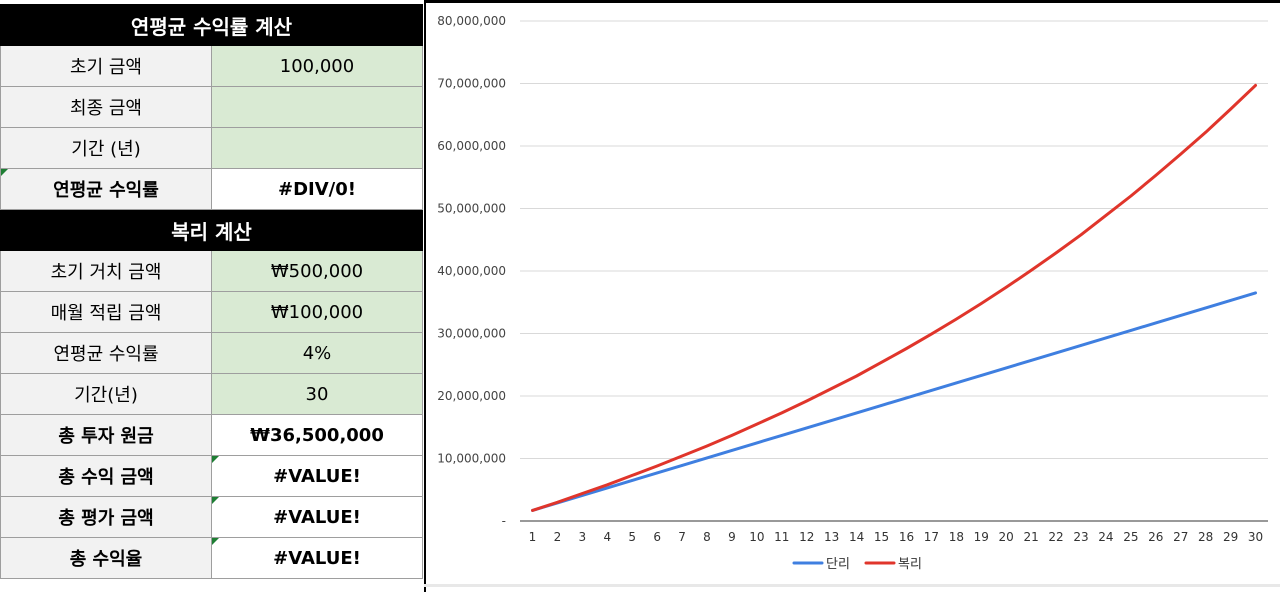 Image resolution: width=1280 pixels, height=592 pixels. Describe the element at coordinates (317, 353) in the screenshot. I see `annual-rate-cell: 4%` at that location.